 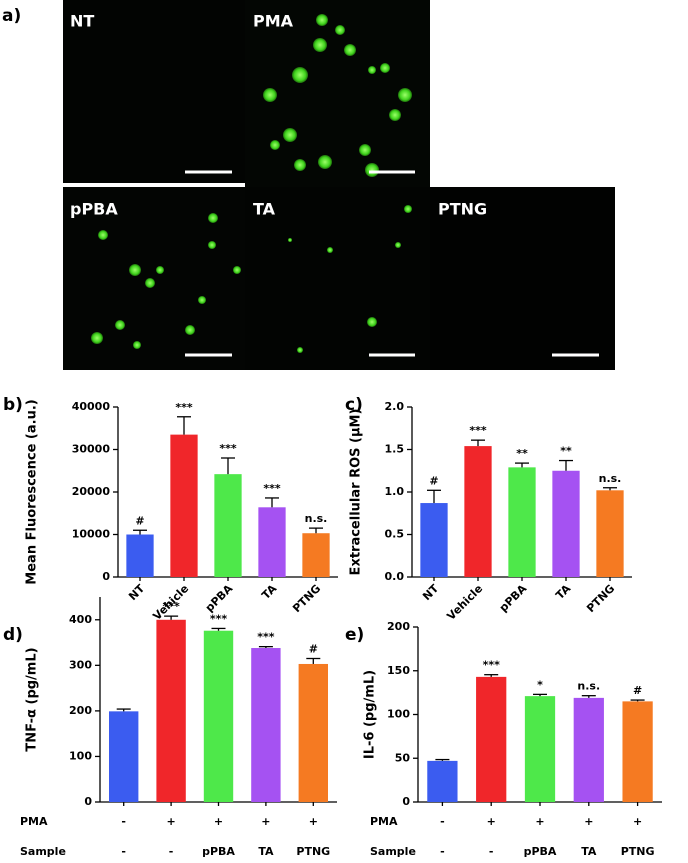 What do you see at coordinates (32, 491) in the screenshot?
I see `y-axis-label: Mean Fluorescence (a.u.)` at bounding box center [32, 491].